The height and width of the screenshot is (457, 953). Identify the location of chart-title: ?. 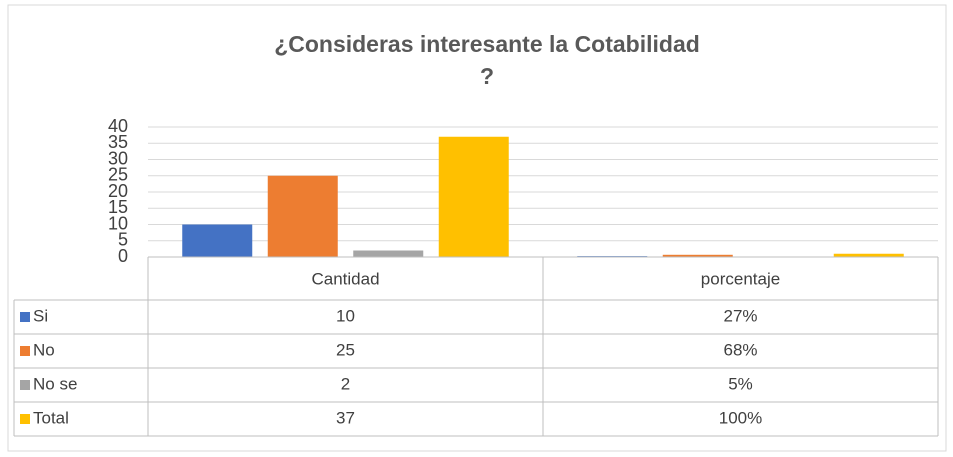
(487, 76).